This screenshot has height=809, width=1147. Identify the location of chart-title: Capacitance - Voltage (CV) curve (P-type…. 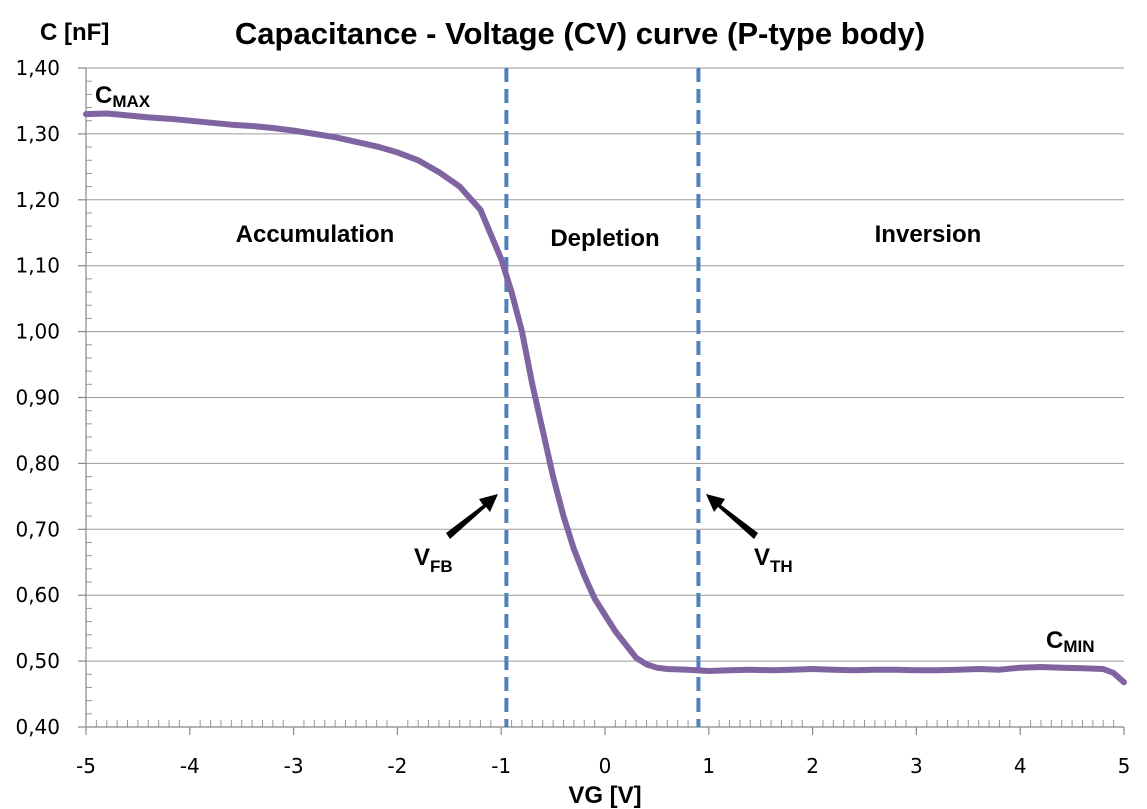
(580, 33).